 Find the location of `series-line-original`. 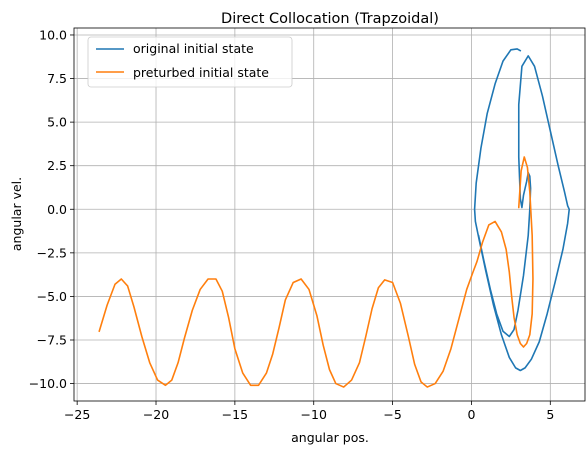

series-line-original is located at coordinates (522, 210).